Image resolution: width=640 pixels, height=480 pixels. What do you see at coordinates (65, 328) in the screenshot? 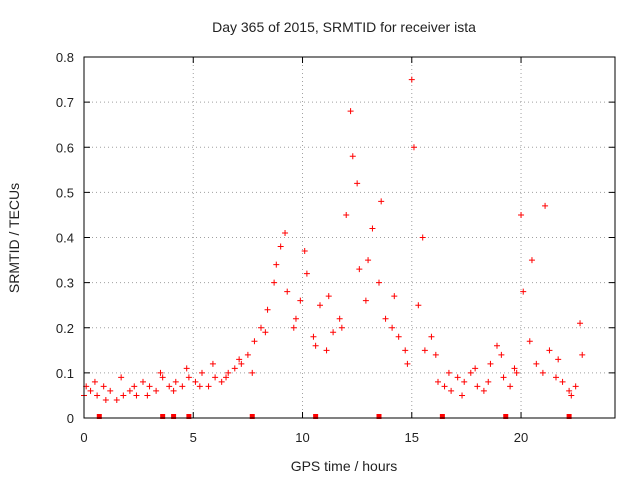
I see `y-tick-label: 0.2` at bounding box center [65, 328].